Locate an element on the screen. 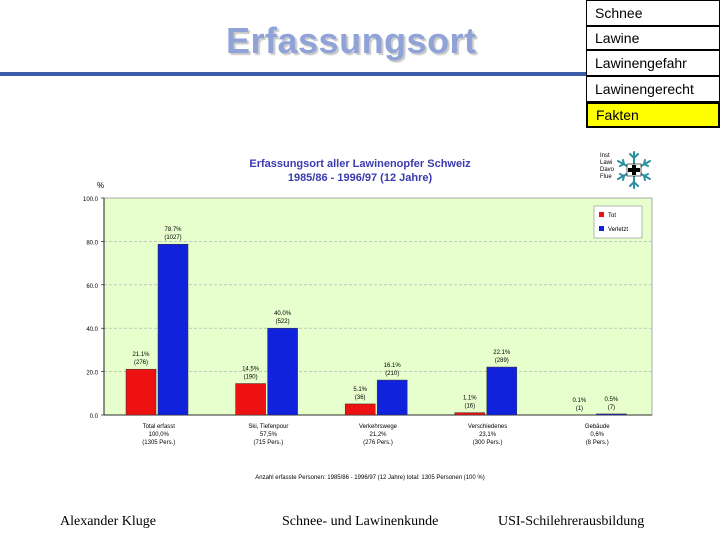  bar-count-label: (276) is located at coordinates (141, 363).